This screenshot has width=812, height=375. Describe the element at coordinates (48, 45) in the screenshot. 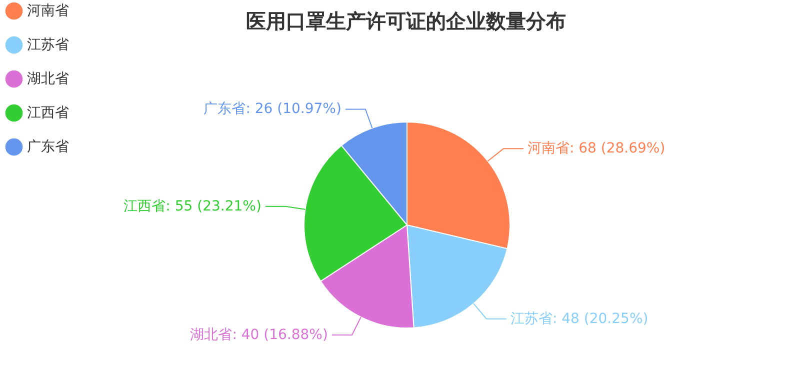

I see `legend-label: 江苏省` at that location.